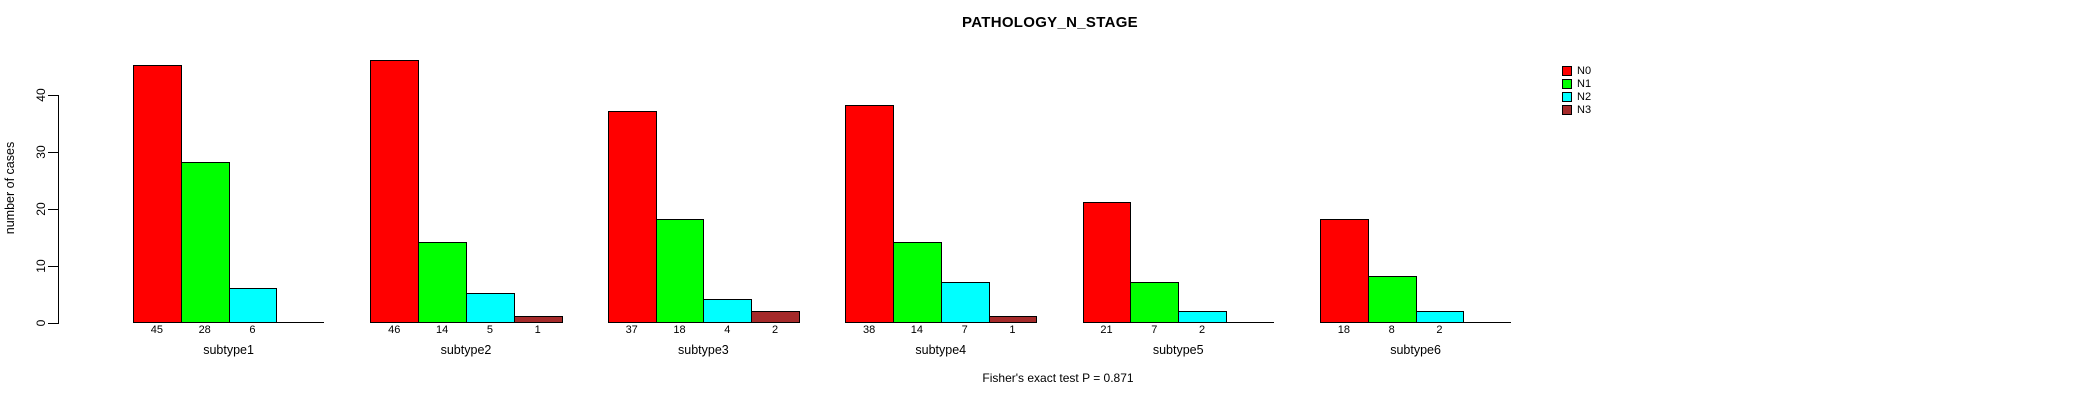  What do you see at coordinates (1050, 22) in the screenshot?
I see `chart-title: PATHOLOGY_N_STAGE` at bounding box center [1050, 22].